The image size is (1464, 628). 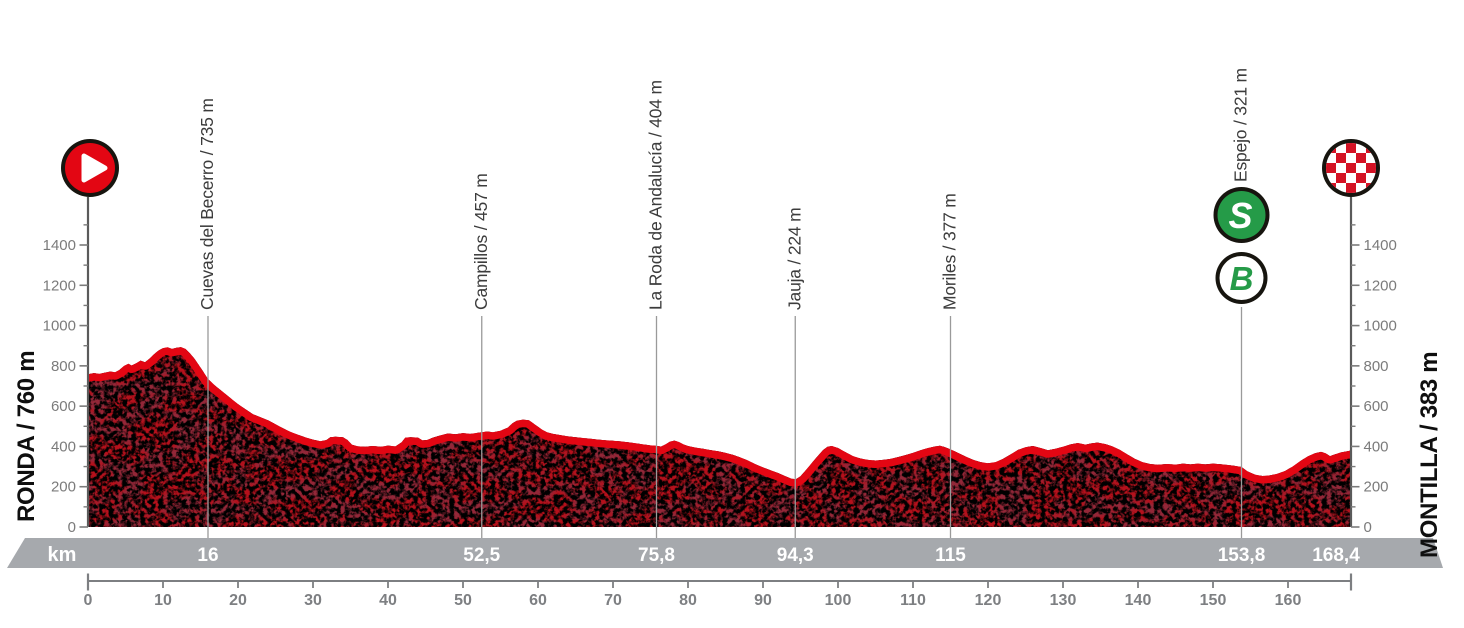 What do you see at coordinates (763, 600) in the screenshot?
I see `ruler-tick-label: 90` at bounding box center [763, 600].